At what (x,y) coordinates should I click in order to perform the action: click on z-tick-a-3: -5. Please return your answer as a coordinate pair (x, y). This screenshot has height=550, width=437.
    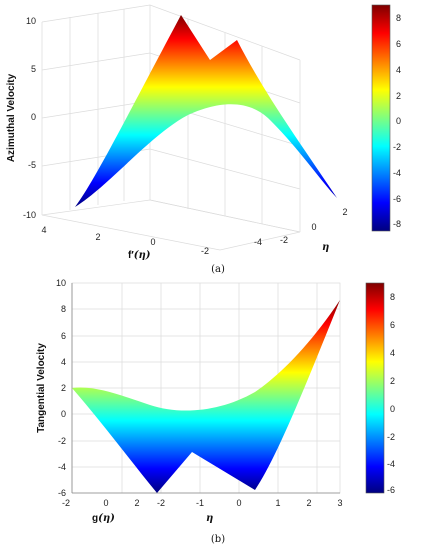
    Looking at the image, I should click on (32, 165).